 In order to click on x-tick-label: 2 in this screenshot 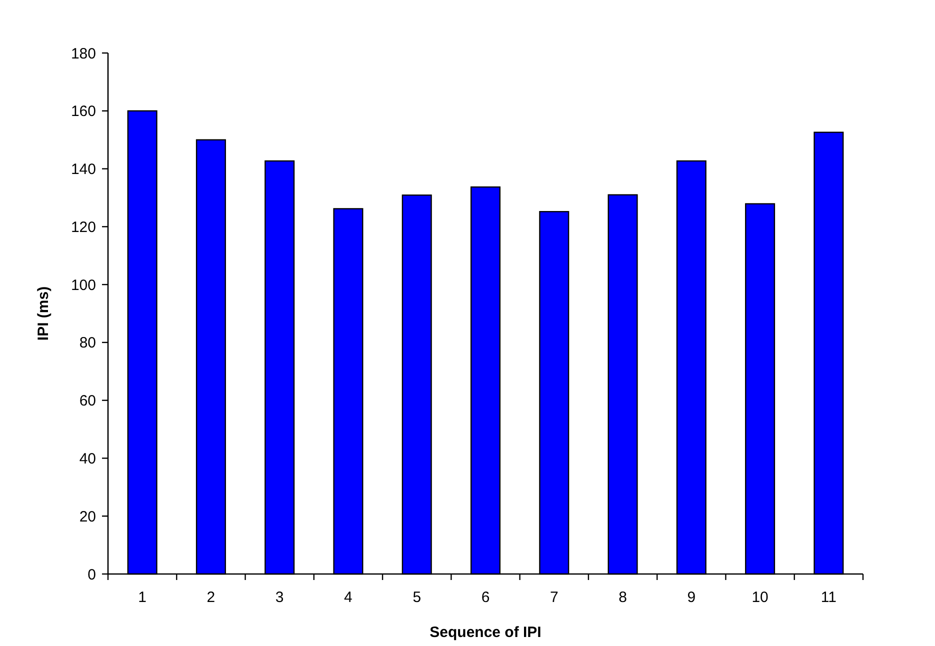, I will do `click(211, 597)`.